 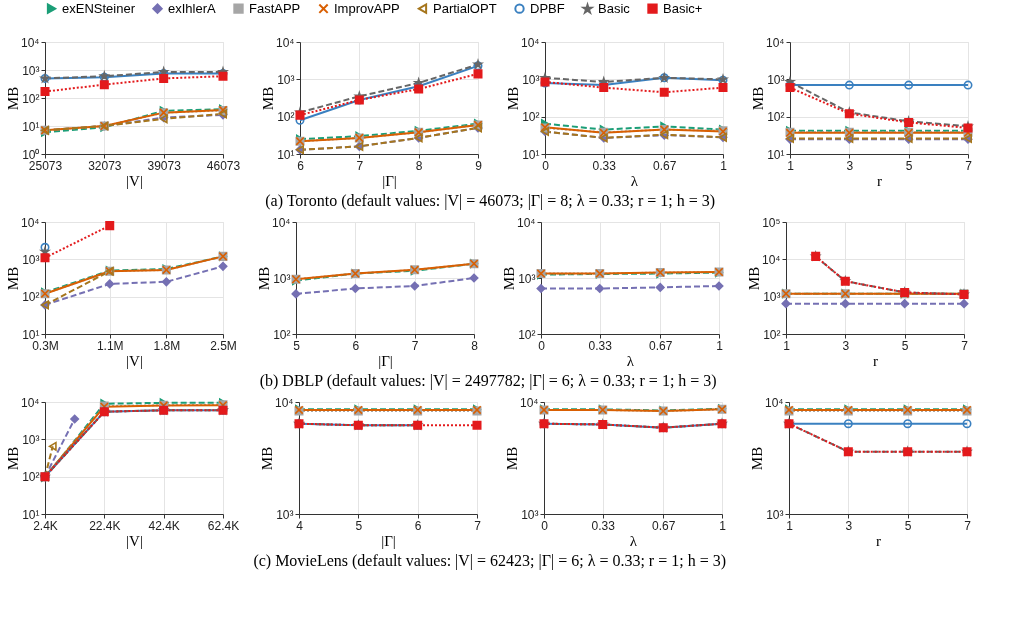 I want to click on text: (a) Toronto (default values: |V| = 46073; |Γ| = 8; λ = 0.33; r = 1; h = 3), so click(x=490, y=200).